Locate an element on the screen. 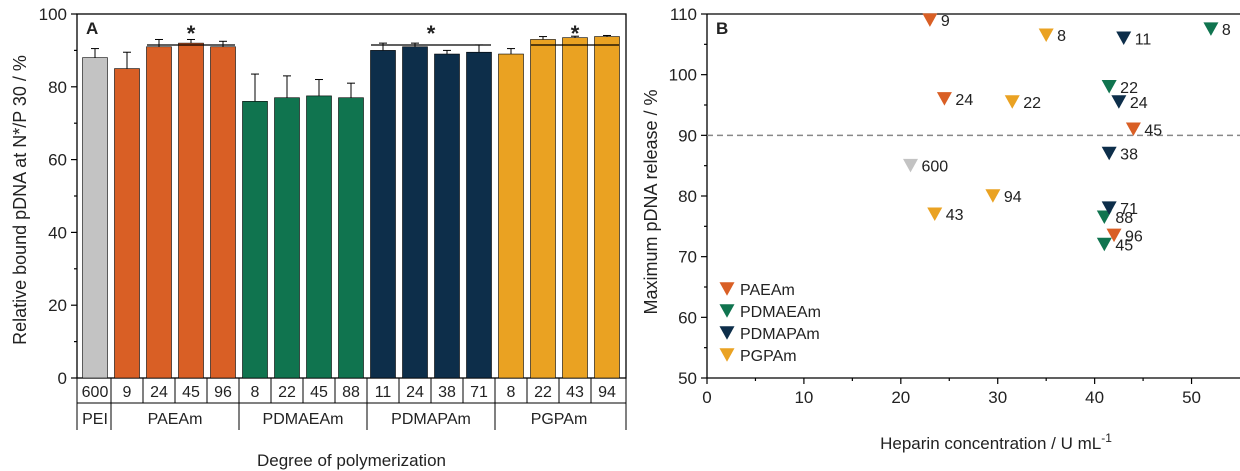 This screenshot has height=471, width=1240. point-label: 71 is located at coordinates (1129, 209).